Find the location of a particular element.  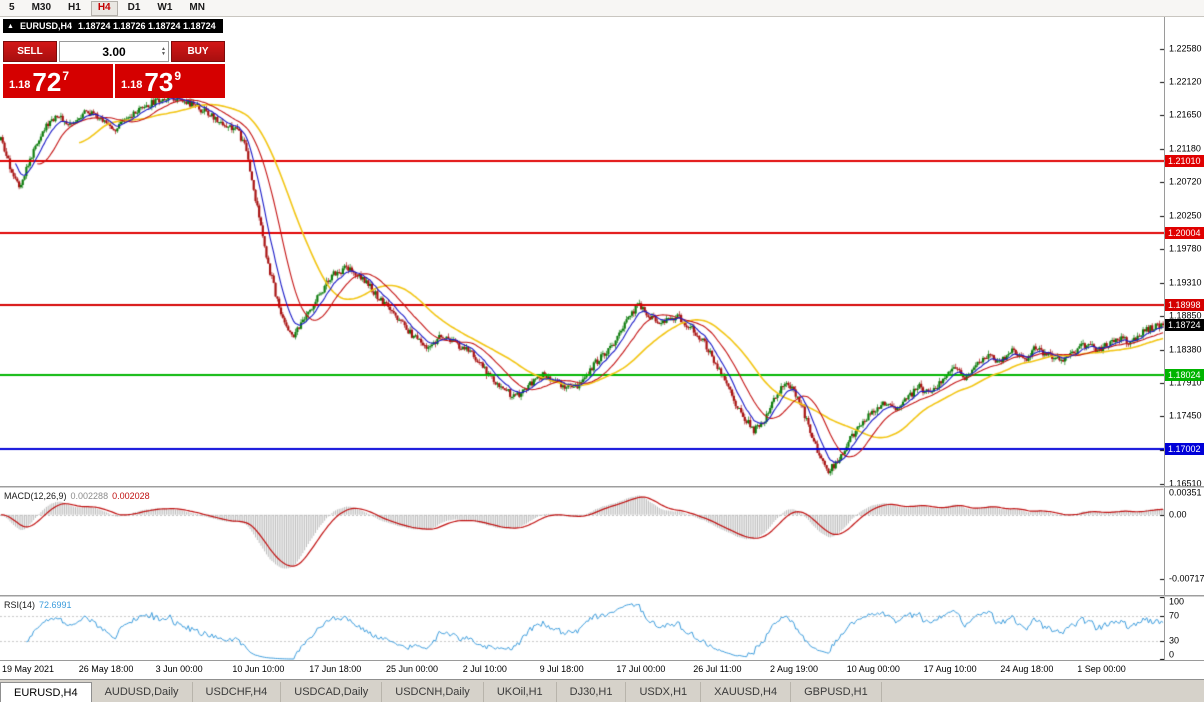

volume-down-icon: ▼ is located at coordinates (163, 53).